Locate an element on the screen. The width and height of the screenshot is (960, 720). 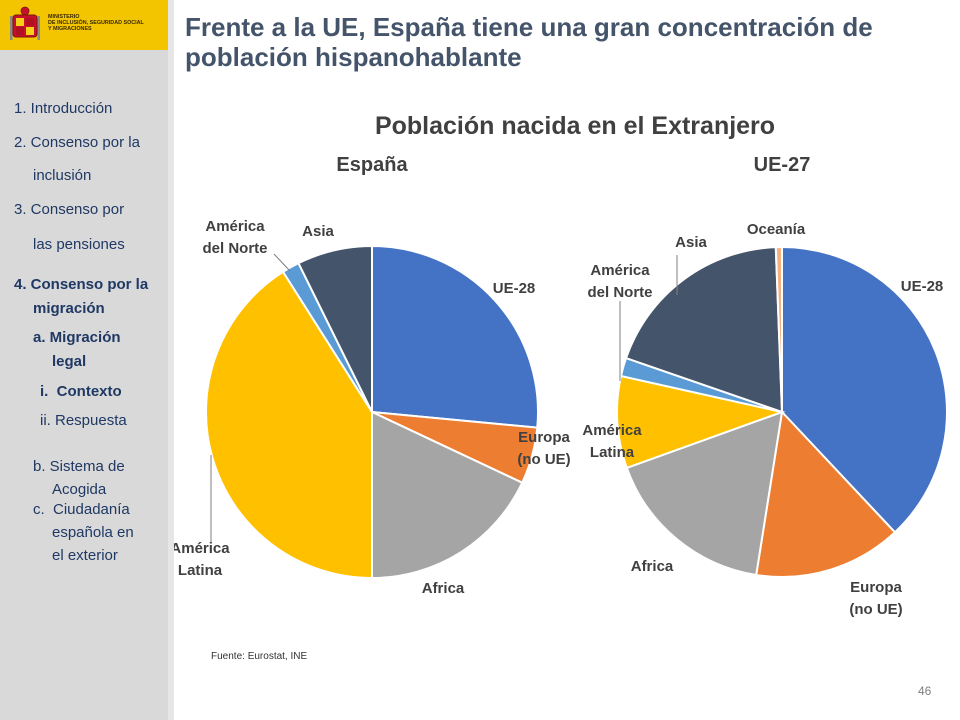
sidebar-item-consenso-pensiones-cont: las pensiones is located at coordinates (79, 244).